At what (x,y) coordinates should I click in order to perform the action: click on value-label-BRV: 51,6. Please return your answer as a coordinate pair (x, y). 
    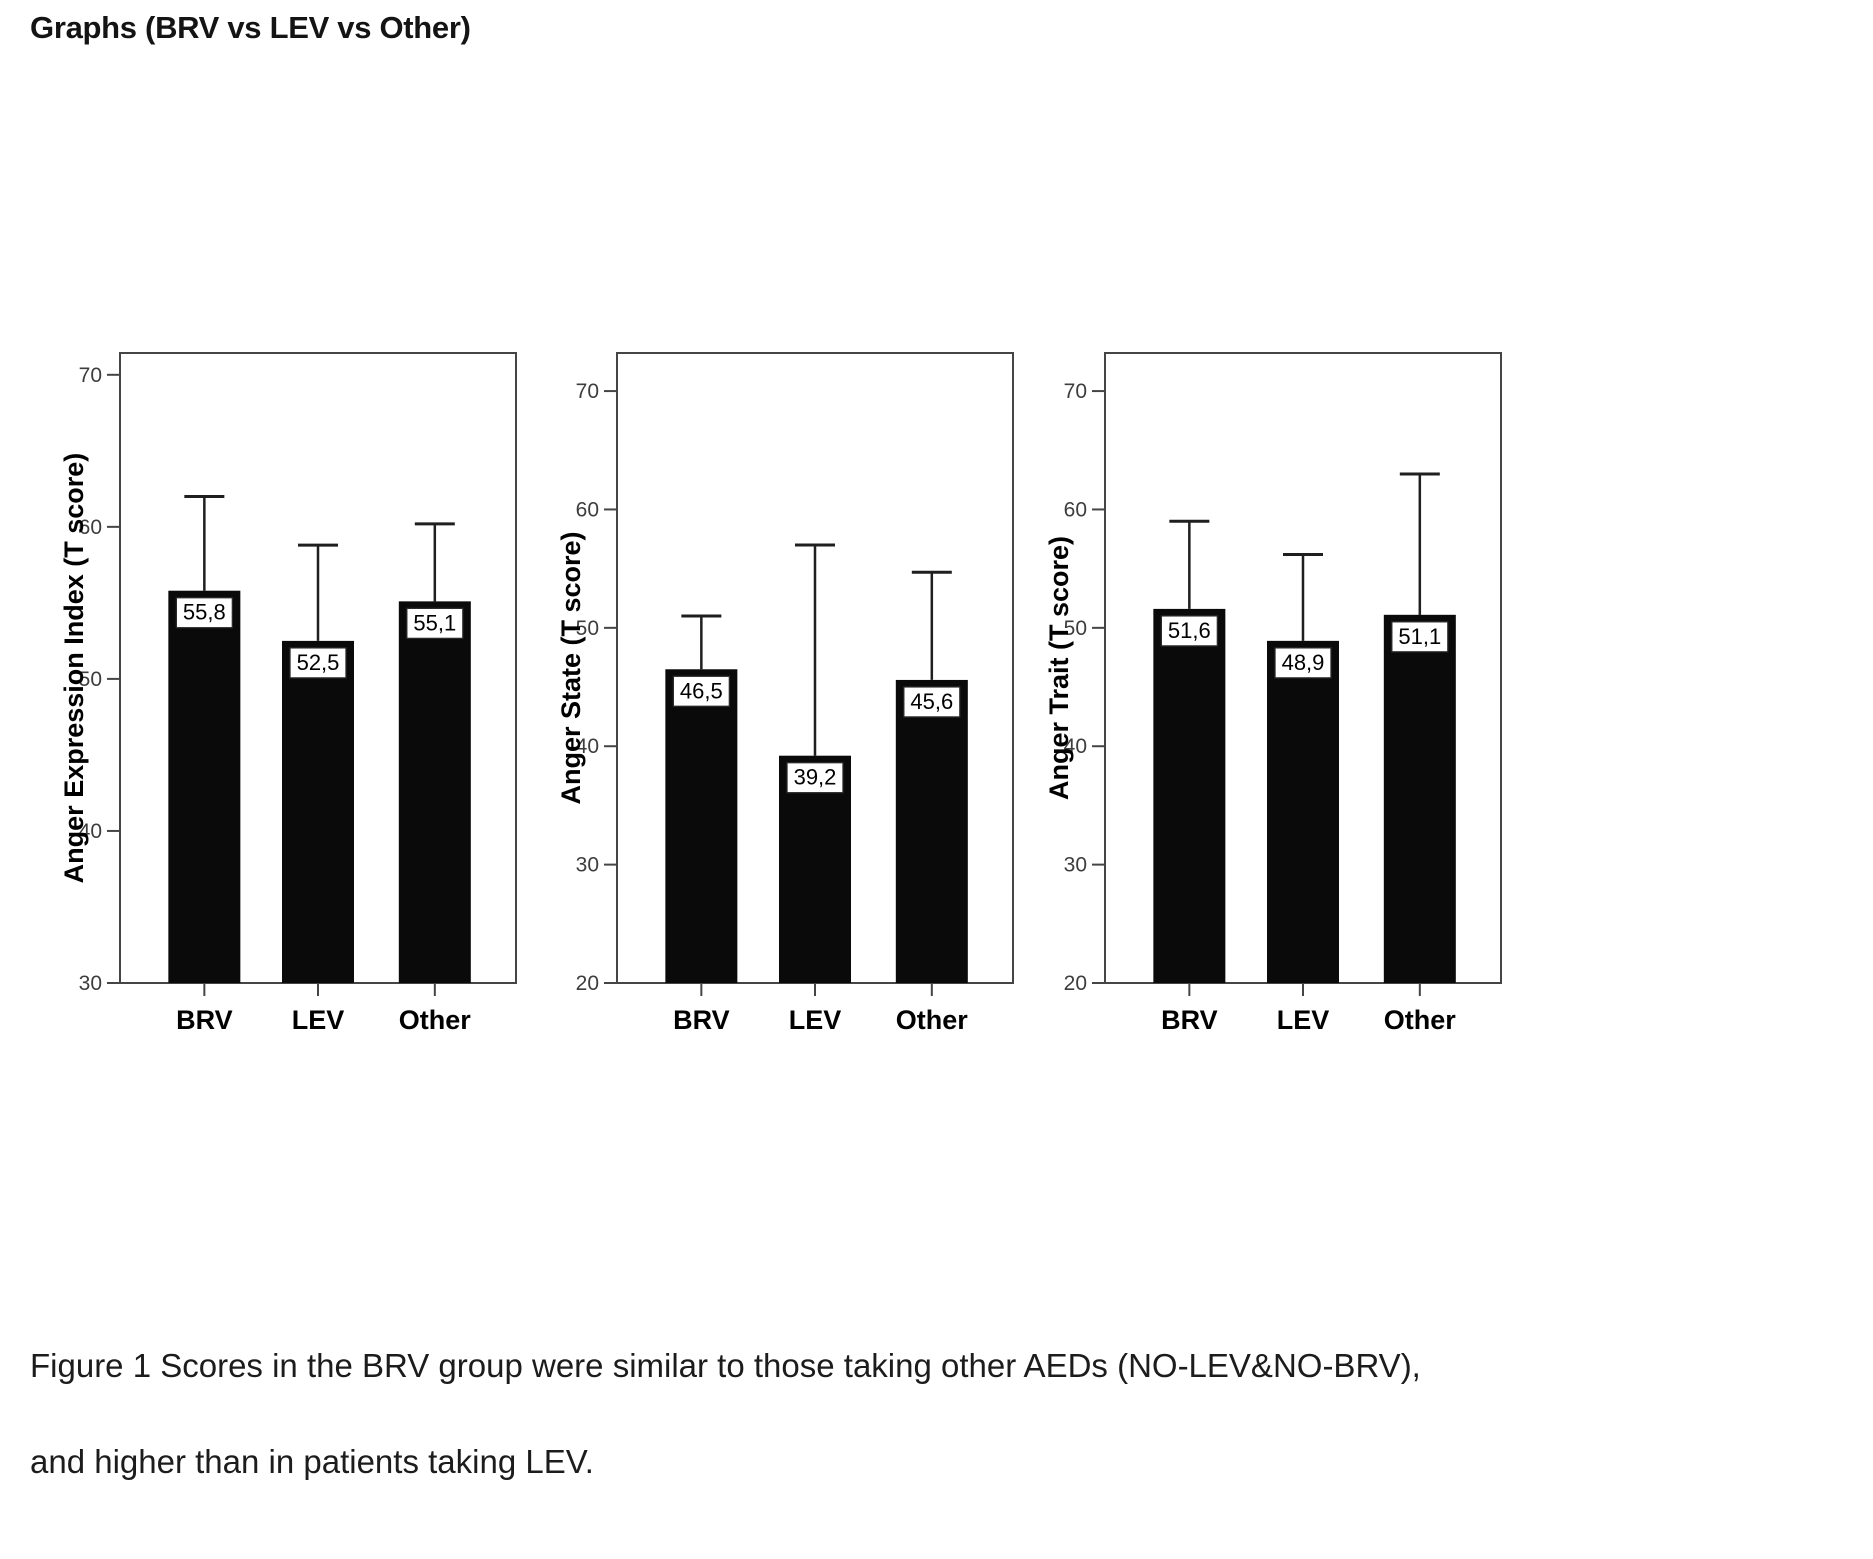
    Looking at the image, I should click on (1189, 630).